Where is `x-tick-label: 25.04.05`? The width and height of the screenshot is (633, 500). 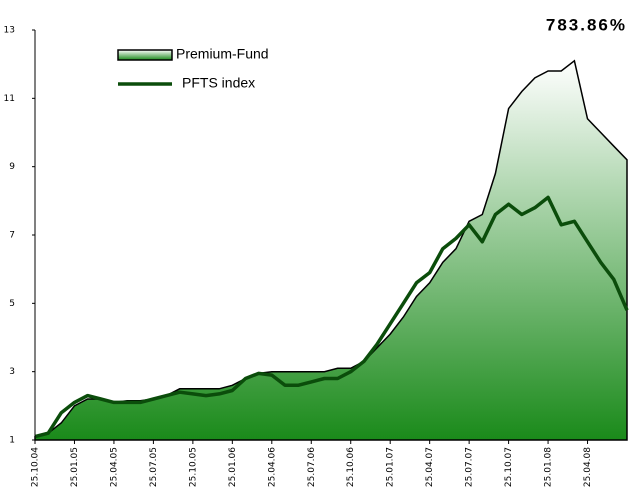 x-tick-label: 25.04.05 is located at coordinates (114, 467).